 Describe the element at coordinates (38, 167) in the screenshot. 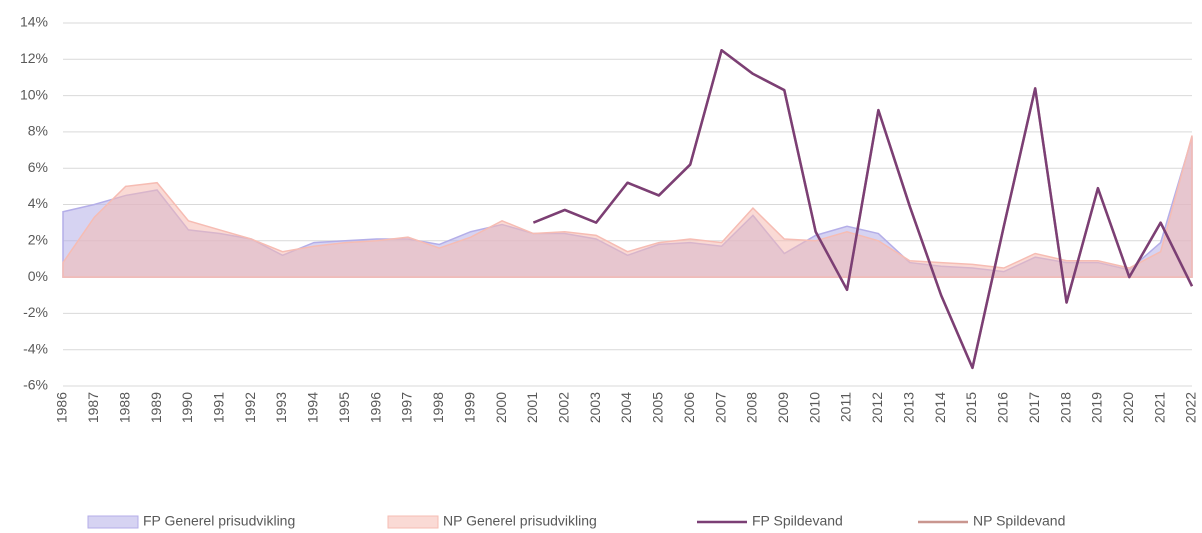

I see `y-tick-label: 6%` at that location.